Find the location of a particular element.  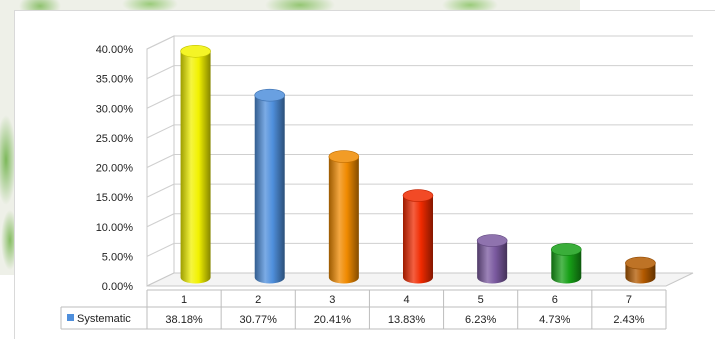

data-label: 2.43% is located at coordinates (628, 320).